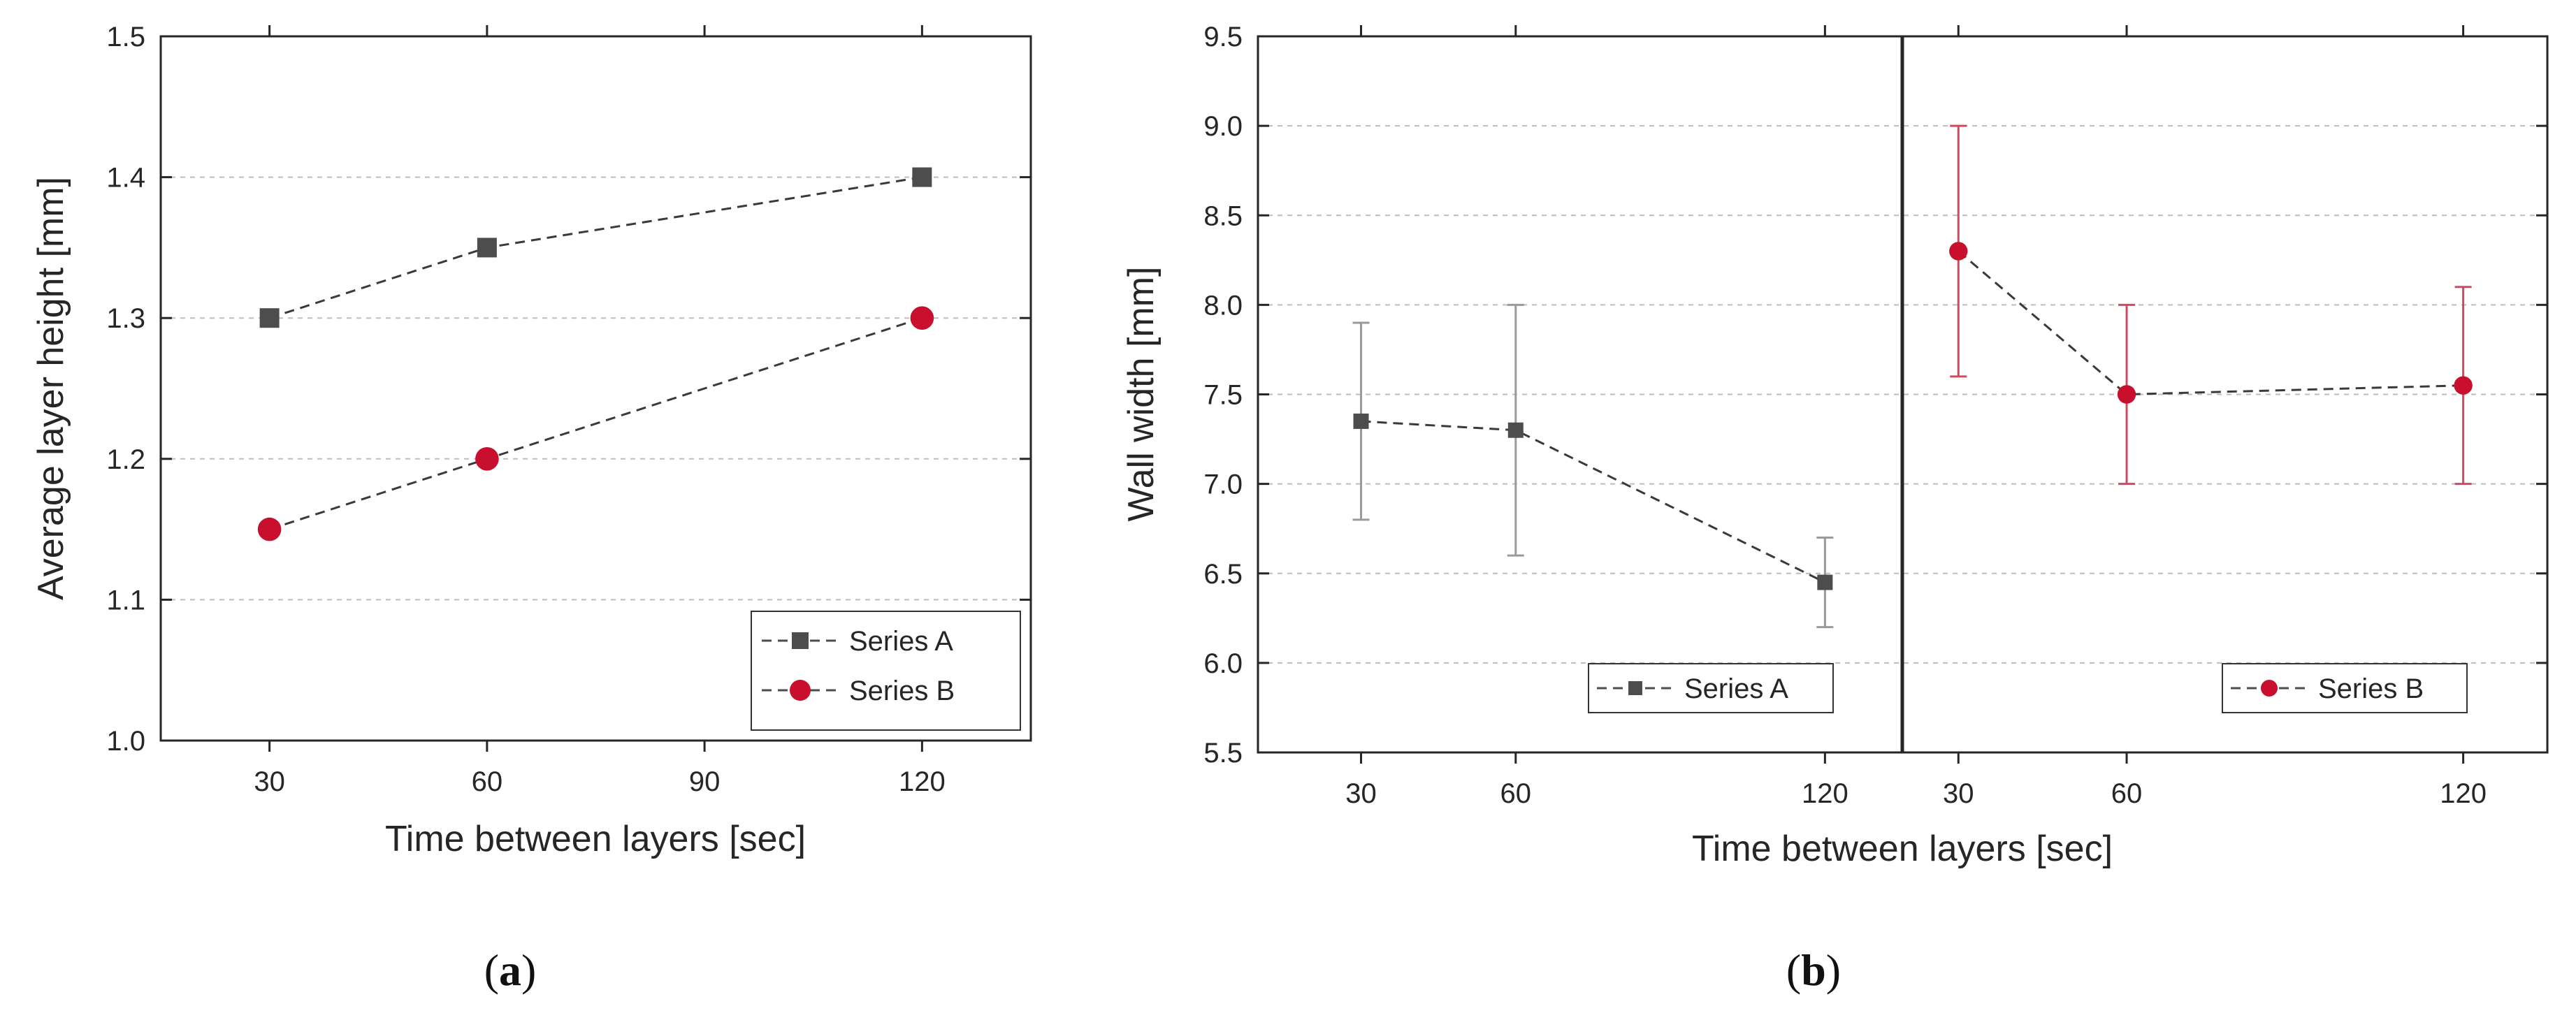  Describe the element at coordinates (1903, 849) in the screenshot. I see `chart-b-x-axis-title: Time between layers [sec]` at that location.